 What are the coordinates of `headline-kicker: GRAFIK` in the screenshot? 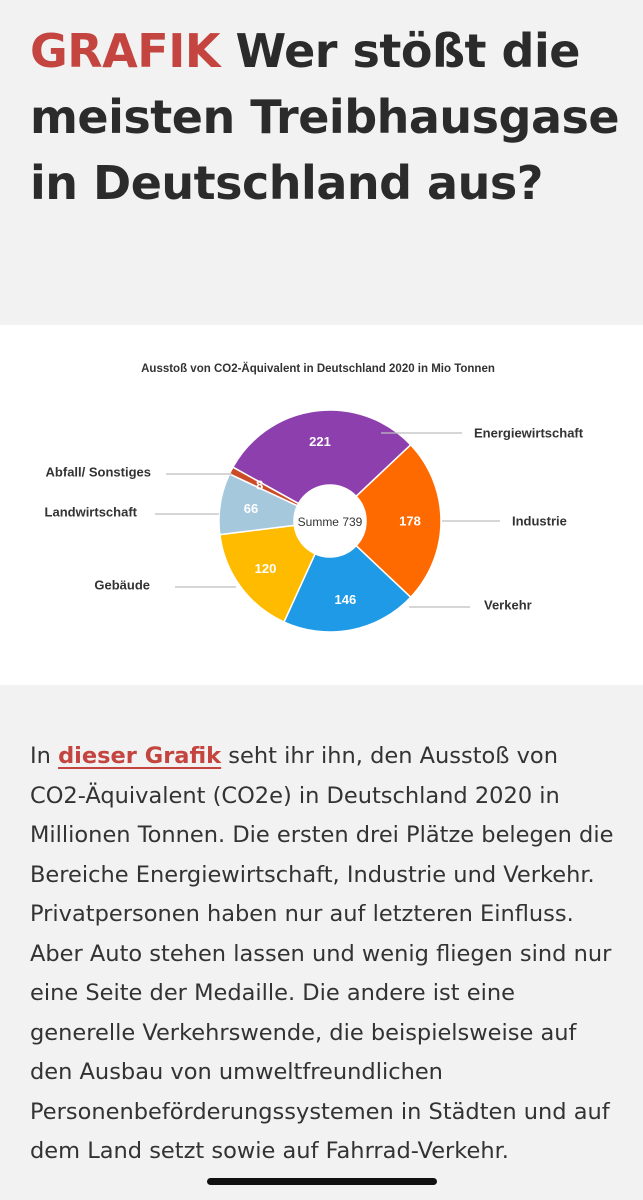 It's located at (125, 51).